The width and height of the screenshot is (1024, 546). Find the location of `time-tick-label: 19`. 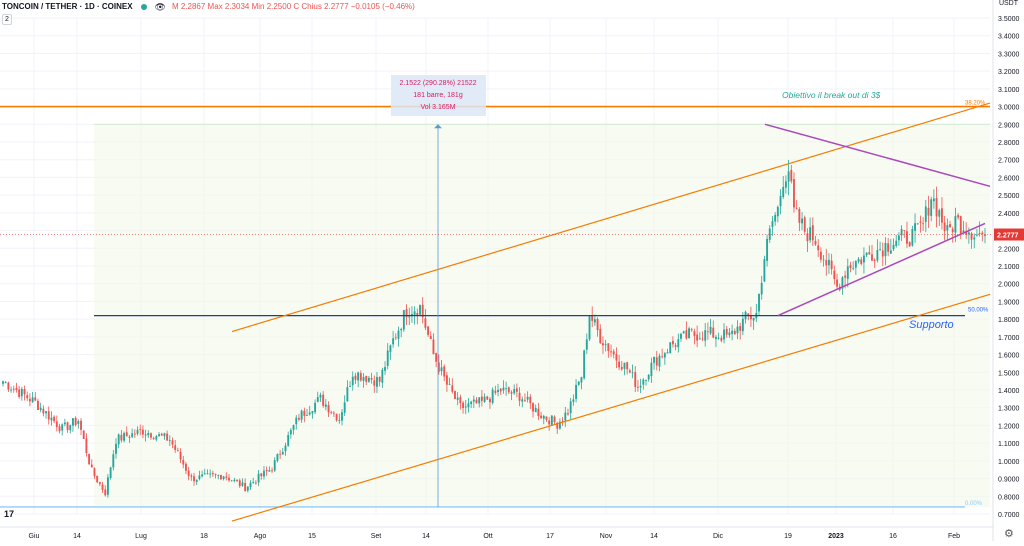

time-tick-label: 19 is located at coordinates (788, 536).